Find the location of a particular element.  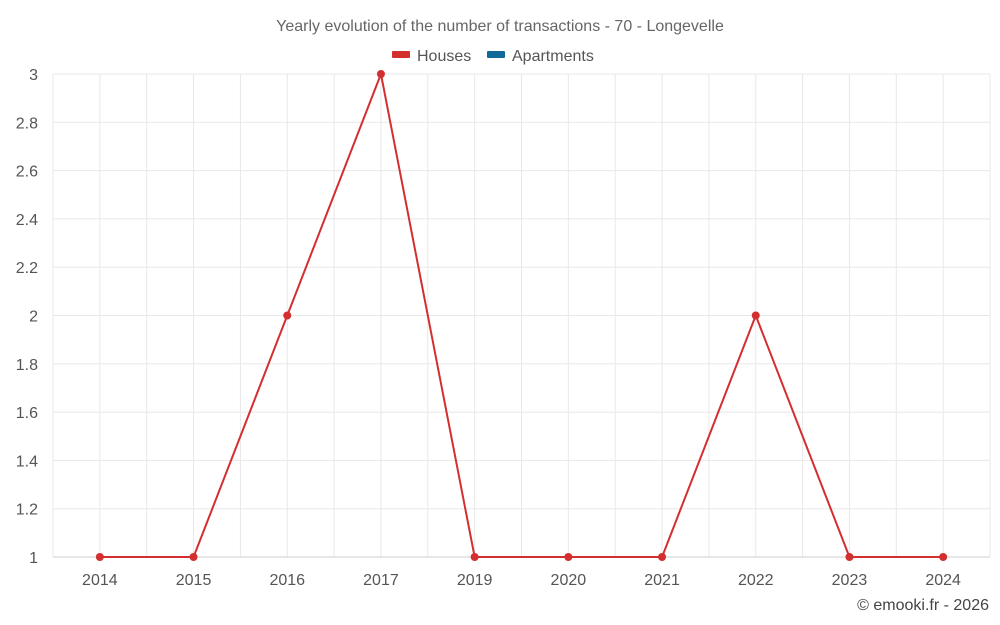

x-tick-label: 2019 is located at coordinates (475, 580).